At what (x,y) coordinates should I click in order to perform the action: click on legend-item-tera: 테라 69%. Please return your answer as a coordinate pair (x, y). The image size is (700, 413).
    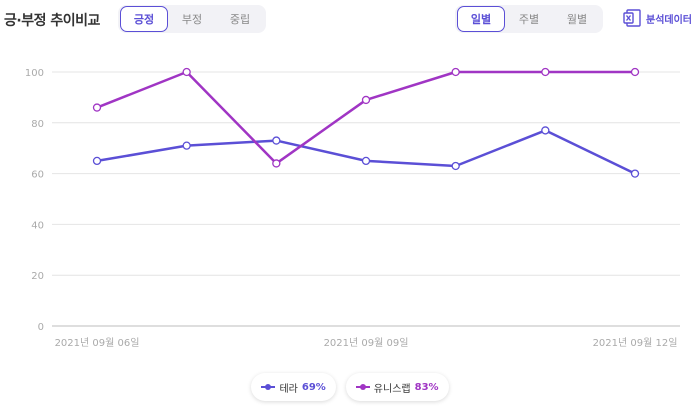
    Looking at the image, I should click on (293, 387).